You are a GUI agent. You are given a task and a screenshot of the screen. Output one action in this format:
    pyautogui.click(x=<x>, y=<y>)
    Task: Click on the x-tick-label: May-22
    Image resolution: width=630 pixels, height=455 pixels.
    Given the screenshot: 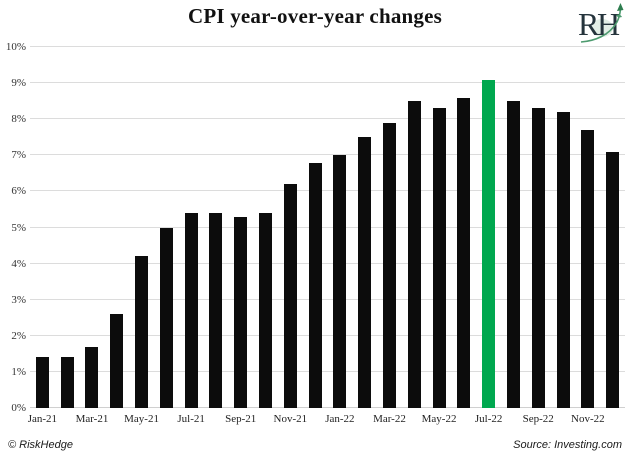 What is the action you would take?
    pyautogui.click(x=439, y=419)
    